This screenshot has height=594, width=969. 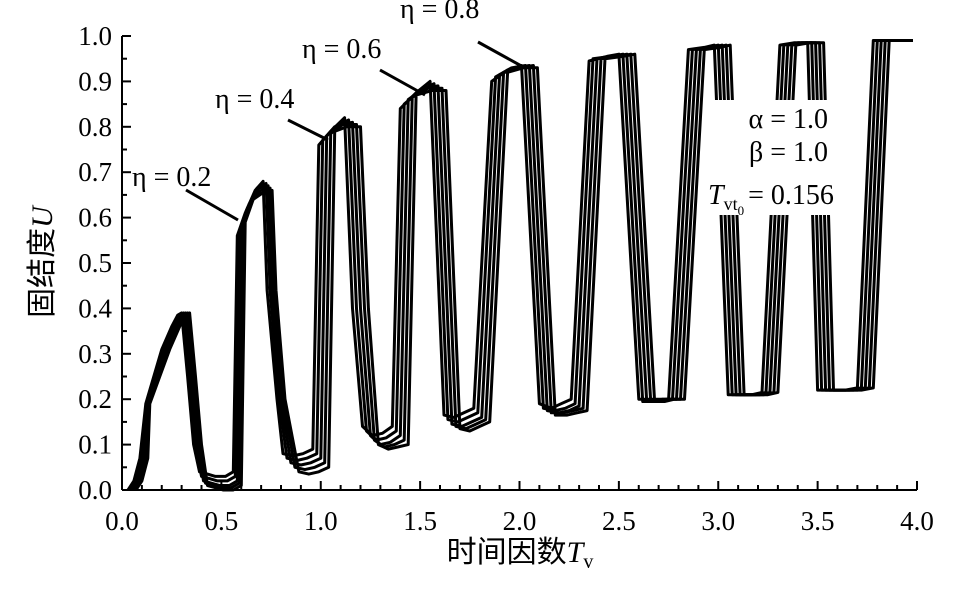 What do you see at coordinates (222, 521) in the screenshot?
I see `x-tick-label: 0.5` at bounding box center [222, 521].